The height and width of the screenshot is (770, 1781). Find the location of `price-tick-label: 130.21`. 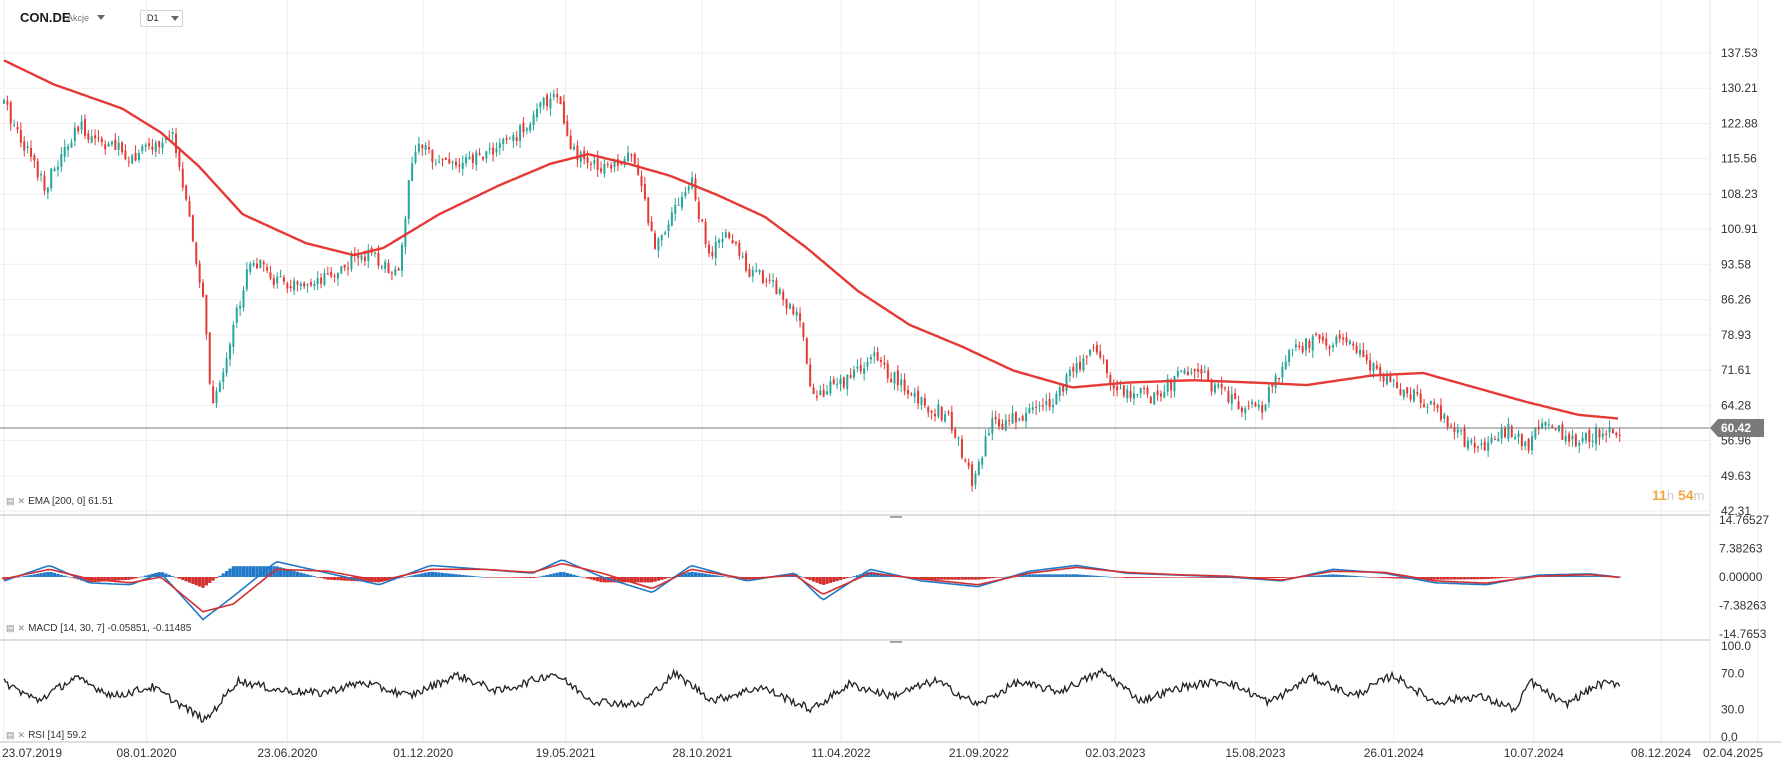

price-tick-label: 130.21 is located at coordinates (1739, 88).